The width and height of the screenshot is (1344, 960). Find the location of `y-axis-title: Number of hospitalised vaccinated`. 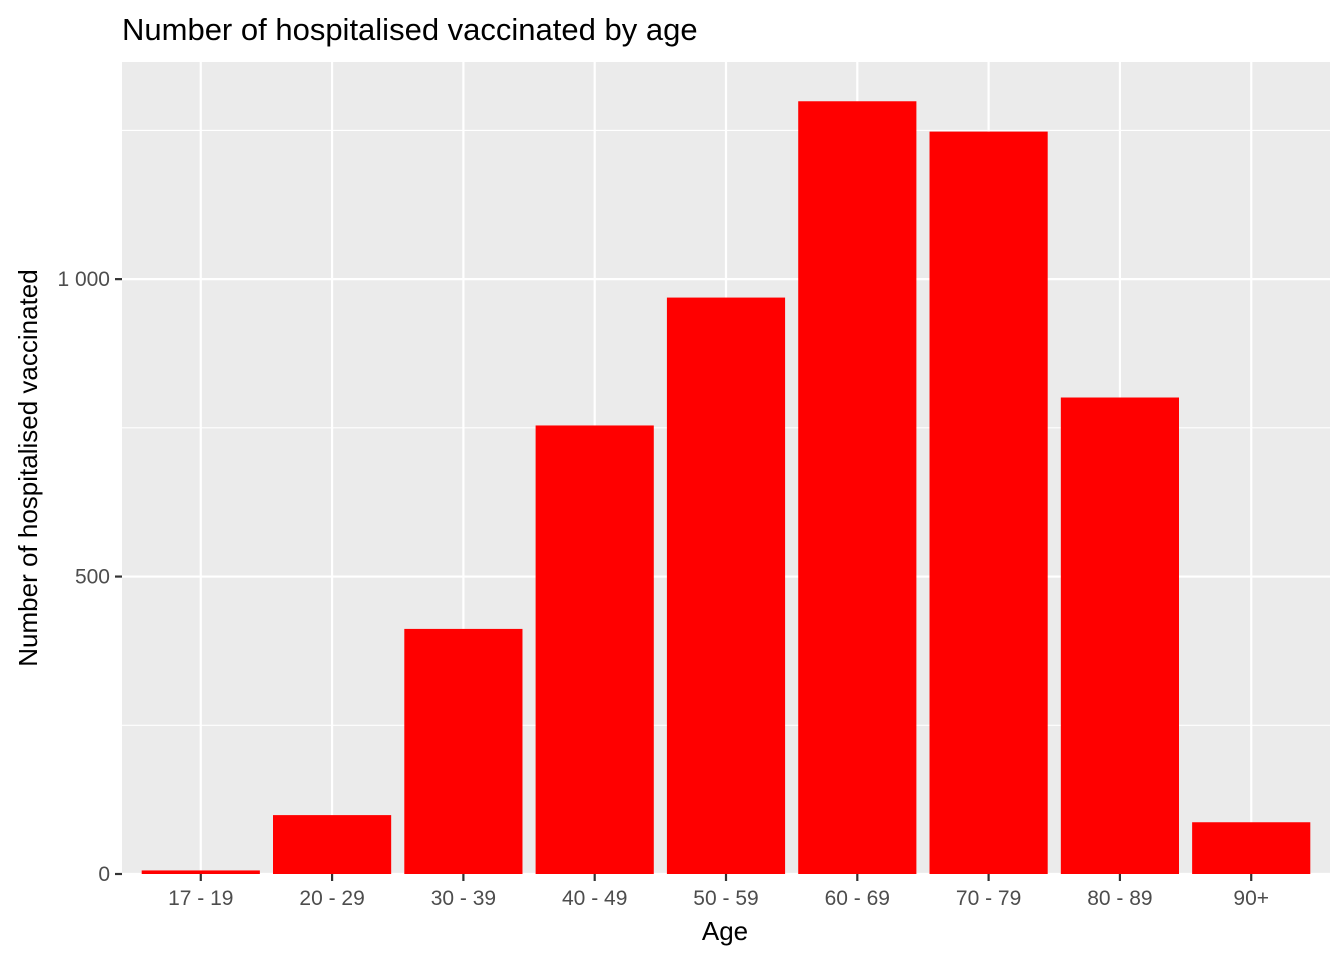

y-axis-title: Number of hospitalised vaccinated is located at coordinates (28, 467).